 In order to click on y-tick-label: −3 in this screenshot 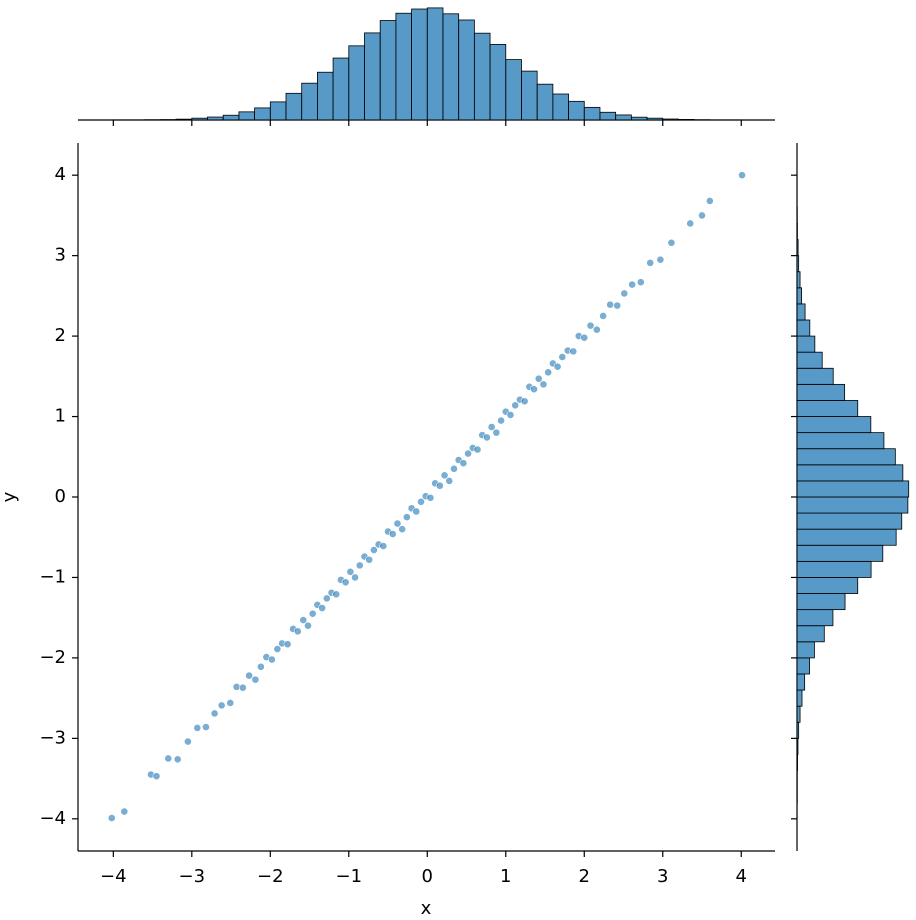, I will do `click(52, 737)`.